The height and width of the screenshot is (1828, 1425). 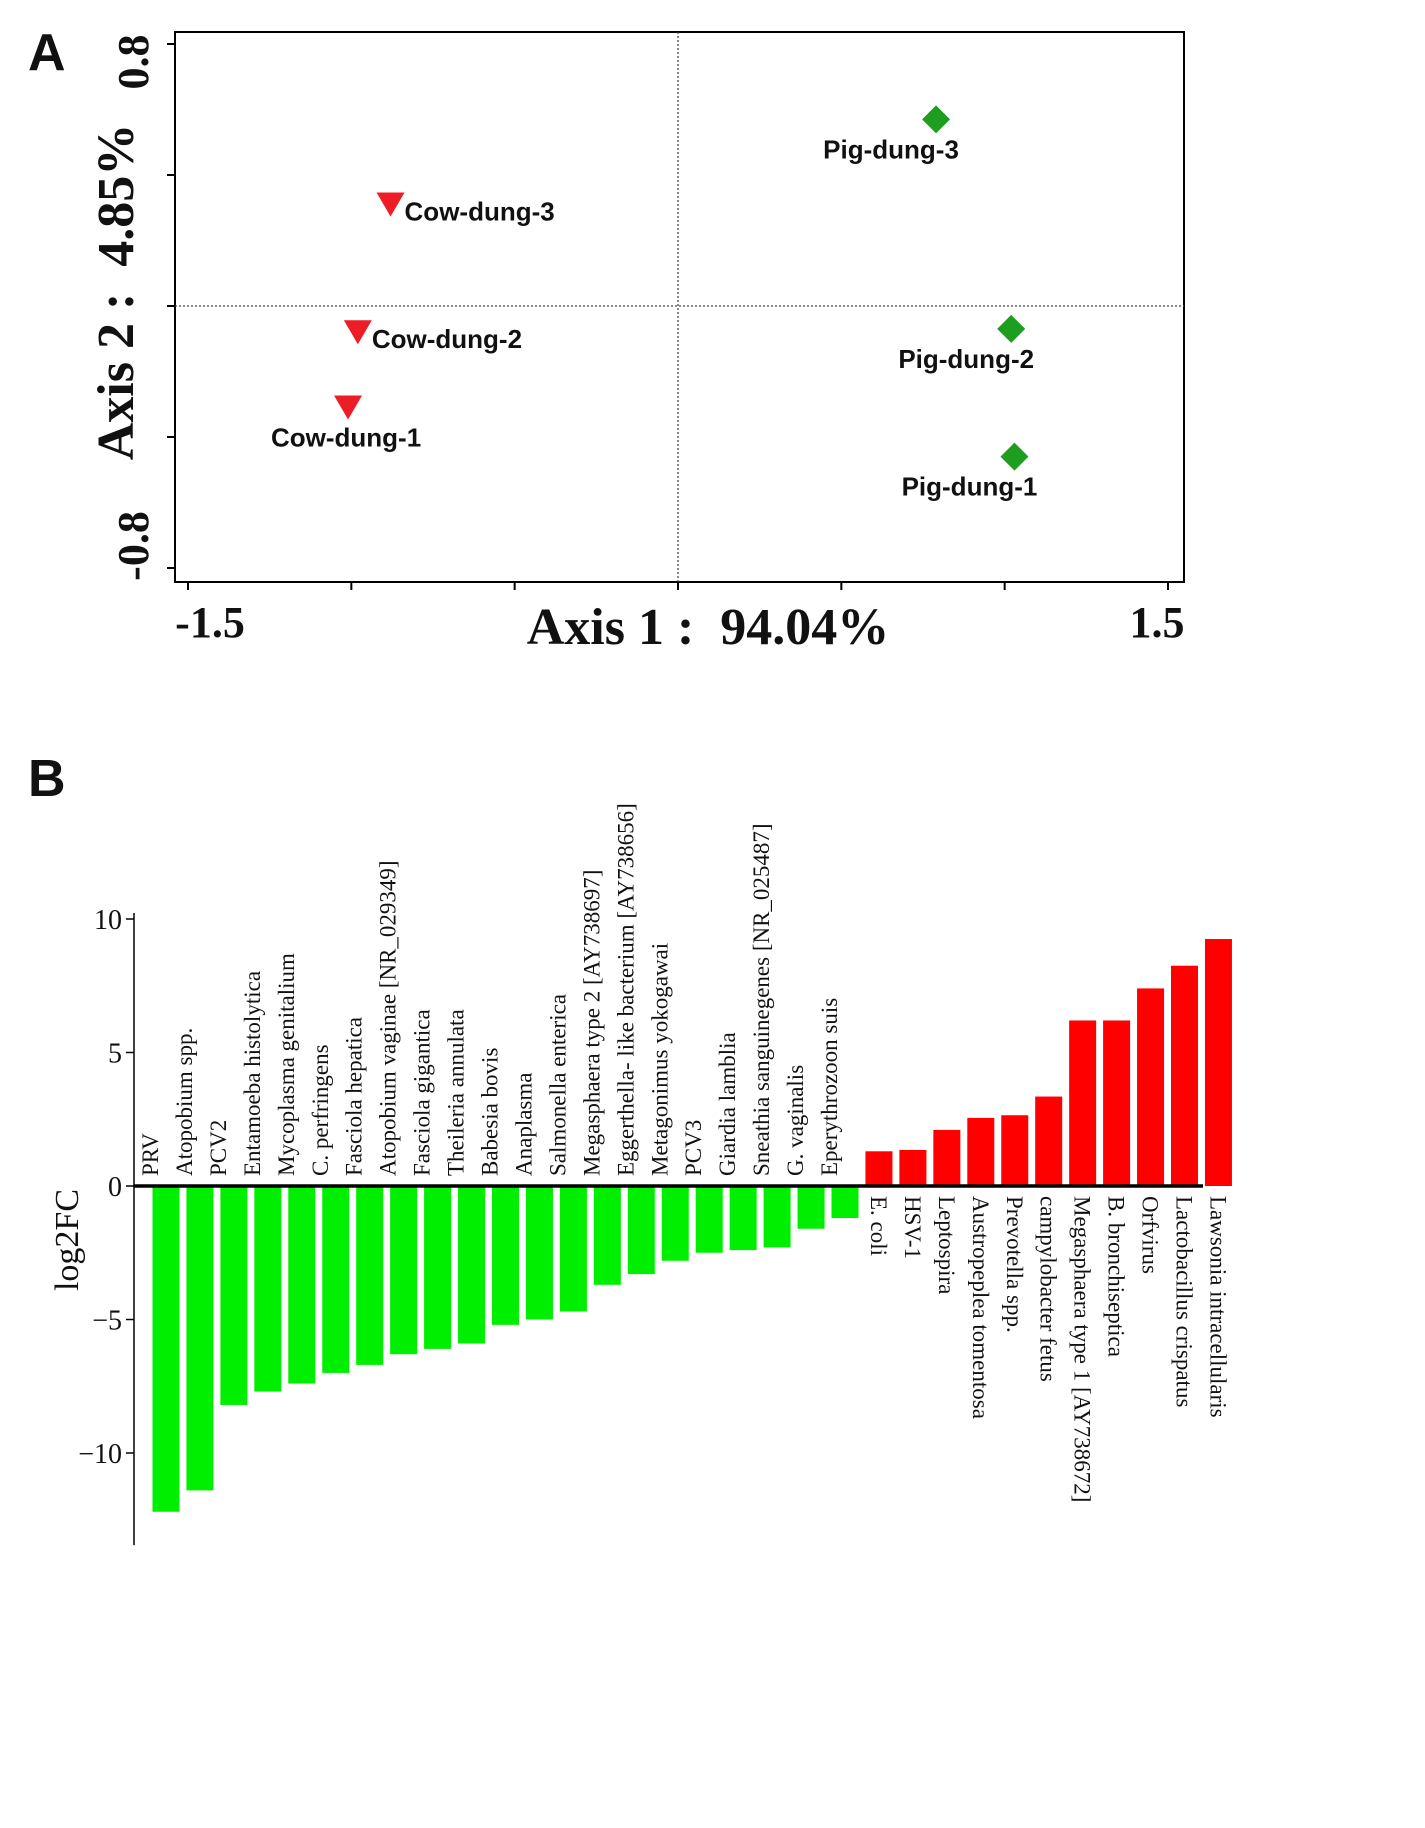 I want to click on bar-category-label: C. perfringens, so click(x=320, y=1110).